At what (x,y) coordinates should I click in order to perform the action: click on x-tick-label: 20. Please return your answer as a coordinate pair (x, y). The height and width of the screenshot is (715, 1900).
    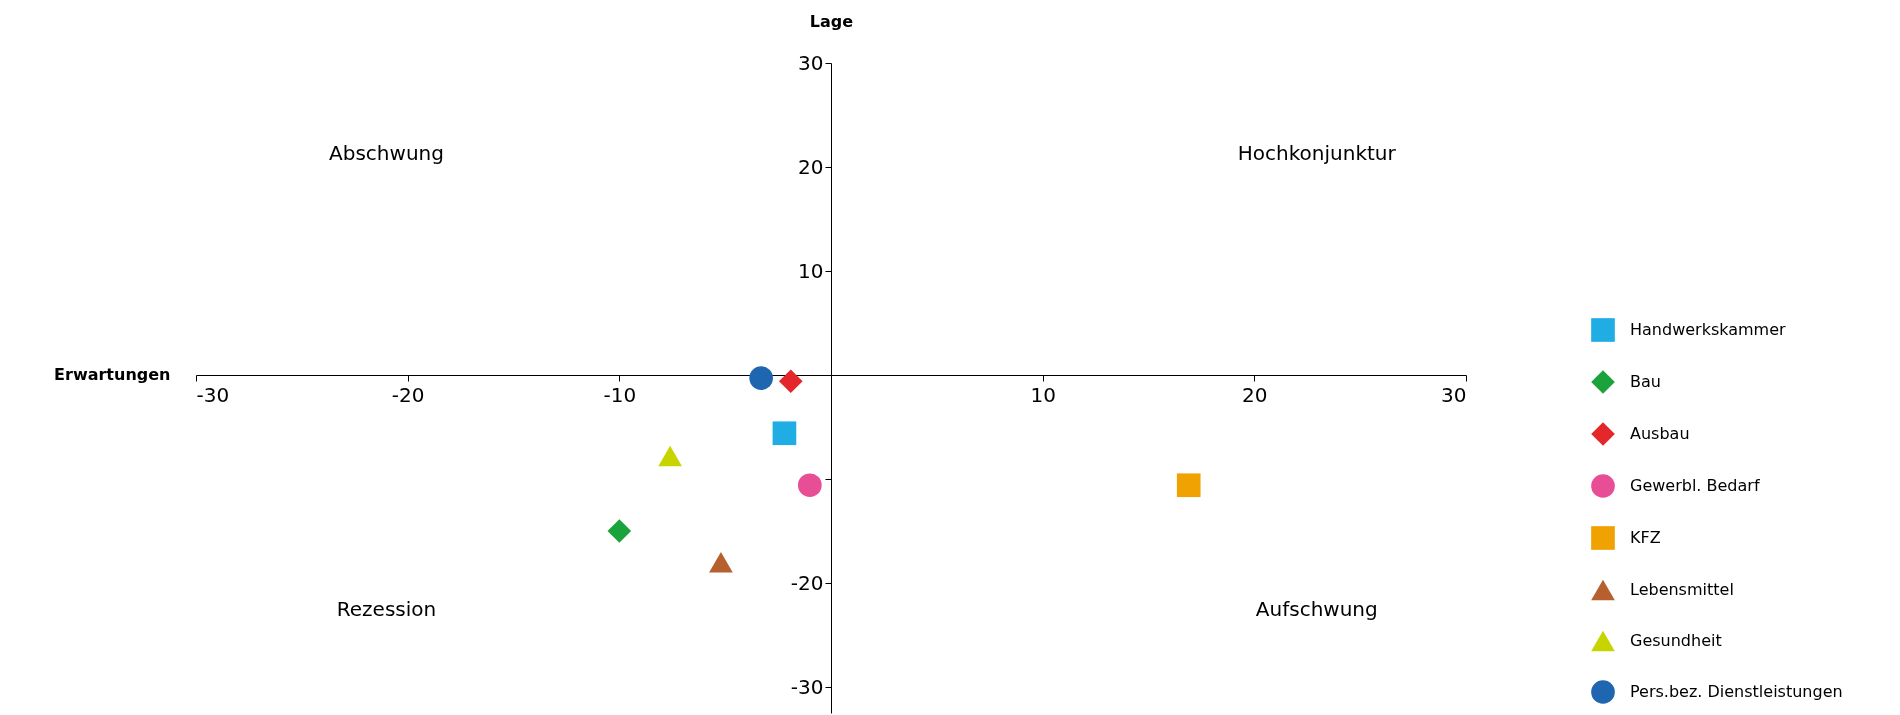
    Looking at the image, I should click on (1255, 394).